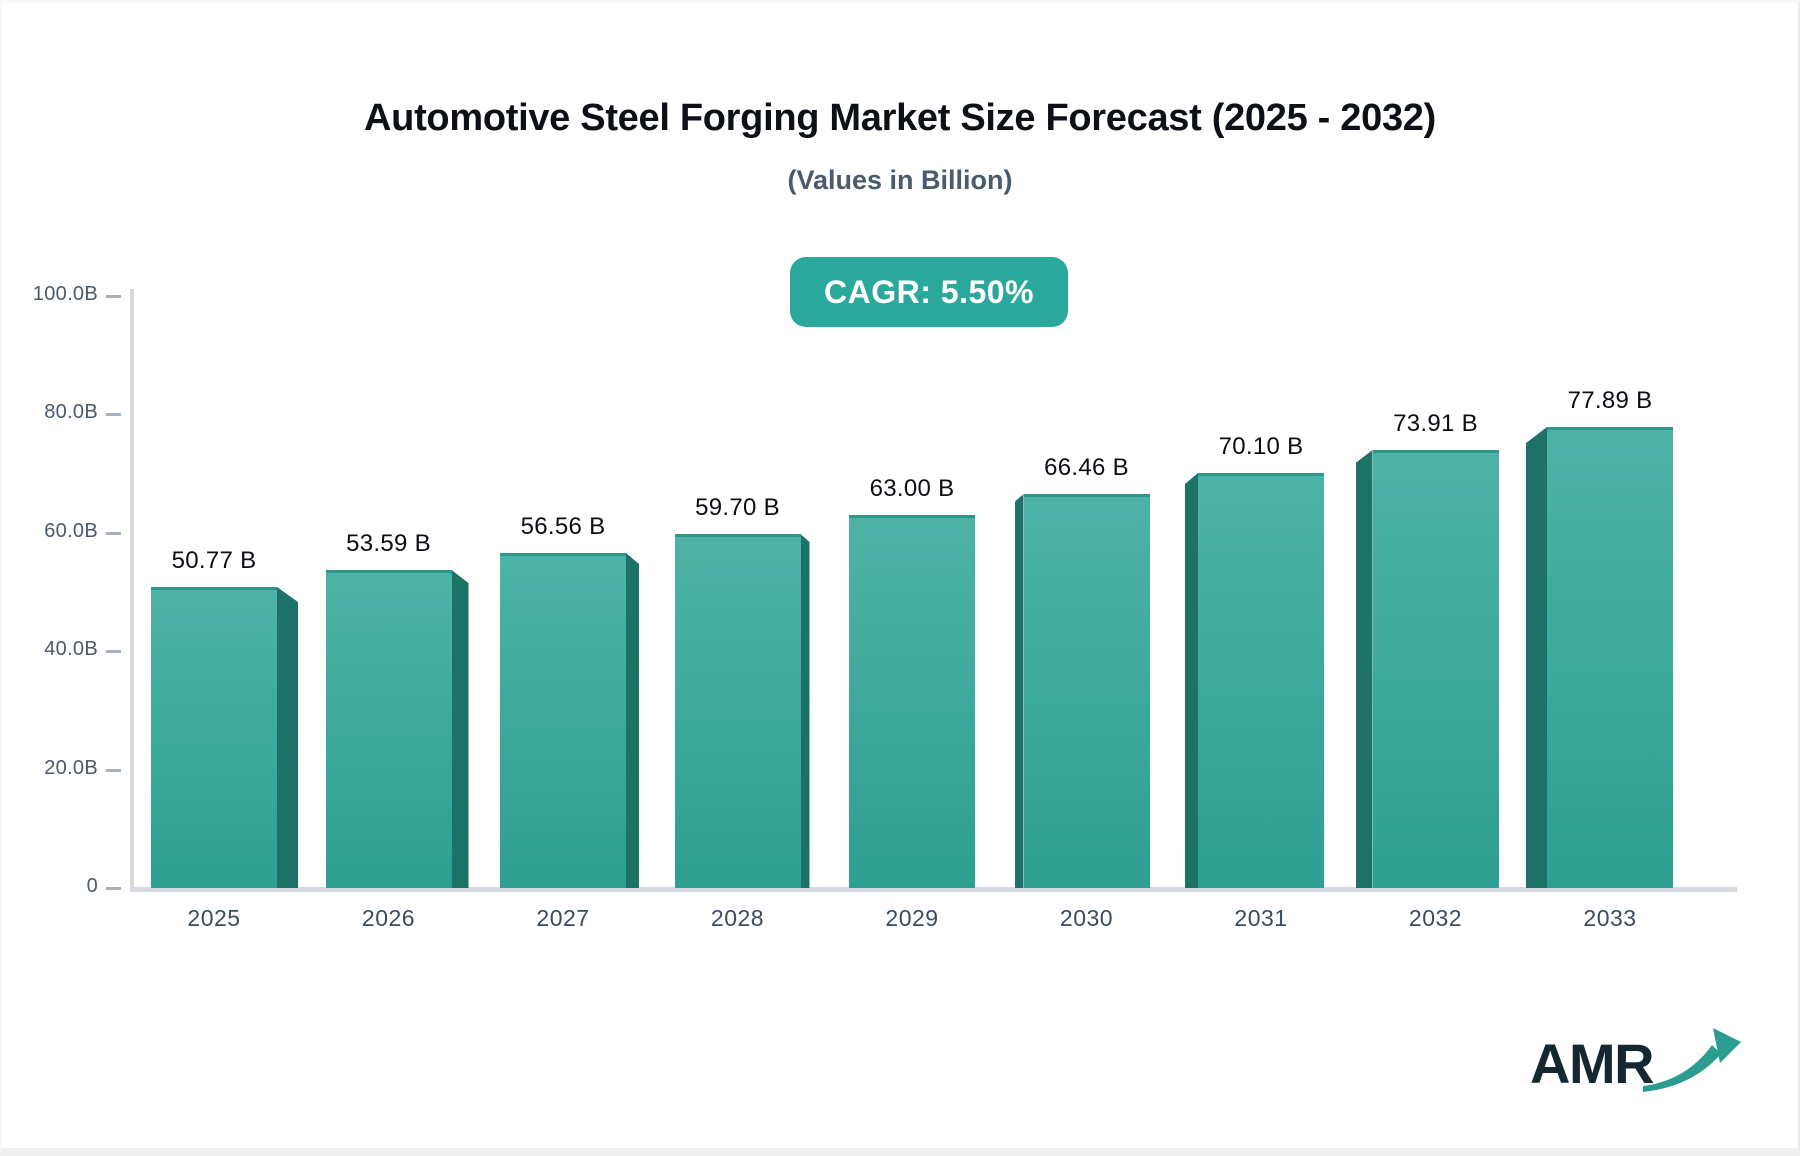 The width and height of the screenshot is (1800, 1156). Describe the element at coordinates (1261, 446) in the screenshot. I see `bar-value-label: 70.10 B` at that location.